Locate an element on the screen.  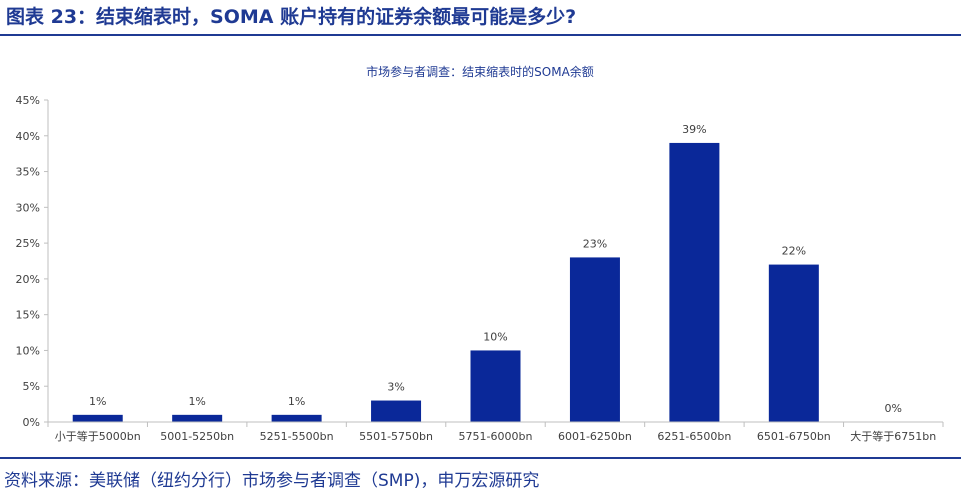
y-tick-label: 45% is located at coordinates (28, 100).